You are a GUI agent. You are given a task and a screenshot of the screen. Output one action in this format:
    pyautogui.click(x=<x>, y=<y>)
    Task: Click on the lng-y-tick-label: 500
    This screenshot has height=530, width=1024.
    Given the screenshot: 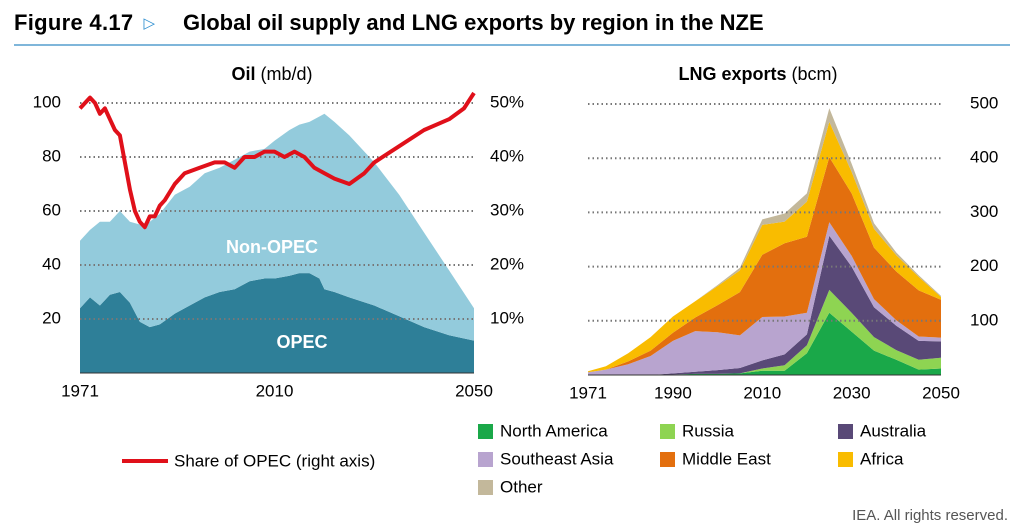 What is the action you would take?
    pyautogui.click(x=984, y=102)
    